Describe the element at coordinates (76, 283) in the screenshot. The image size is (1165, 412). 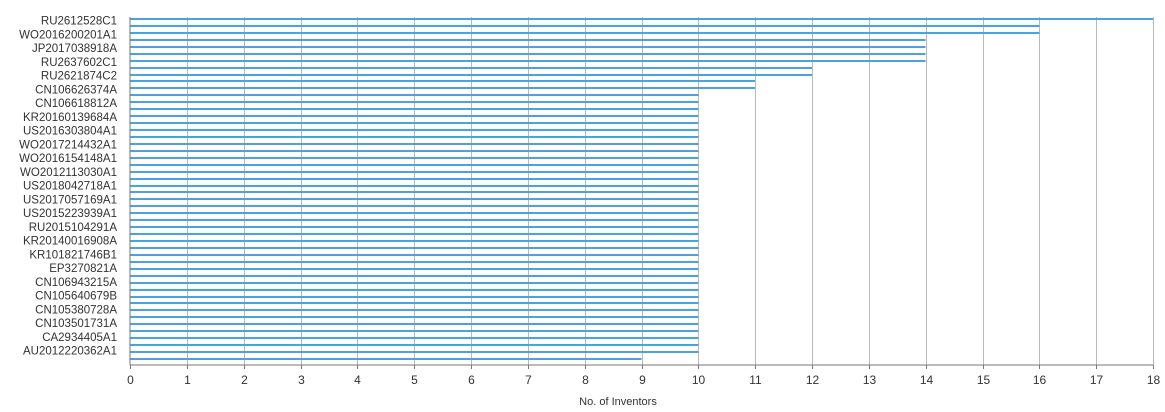
I see `category-label: CN106943215A` at that location.